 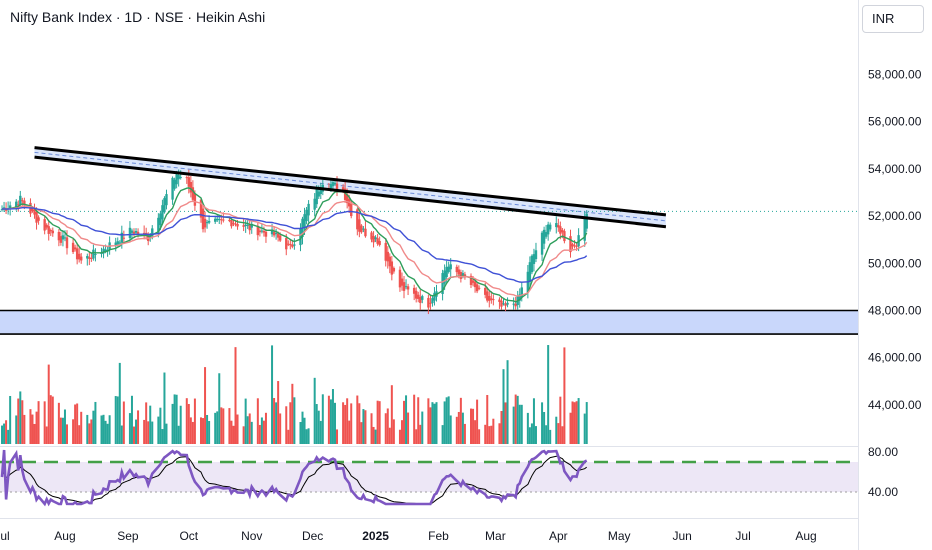 I want to click on time-tick-label: Oct, so click(x=188, y=536).